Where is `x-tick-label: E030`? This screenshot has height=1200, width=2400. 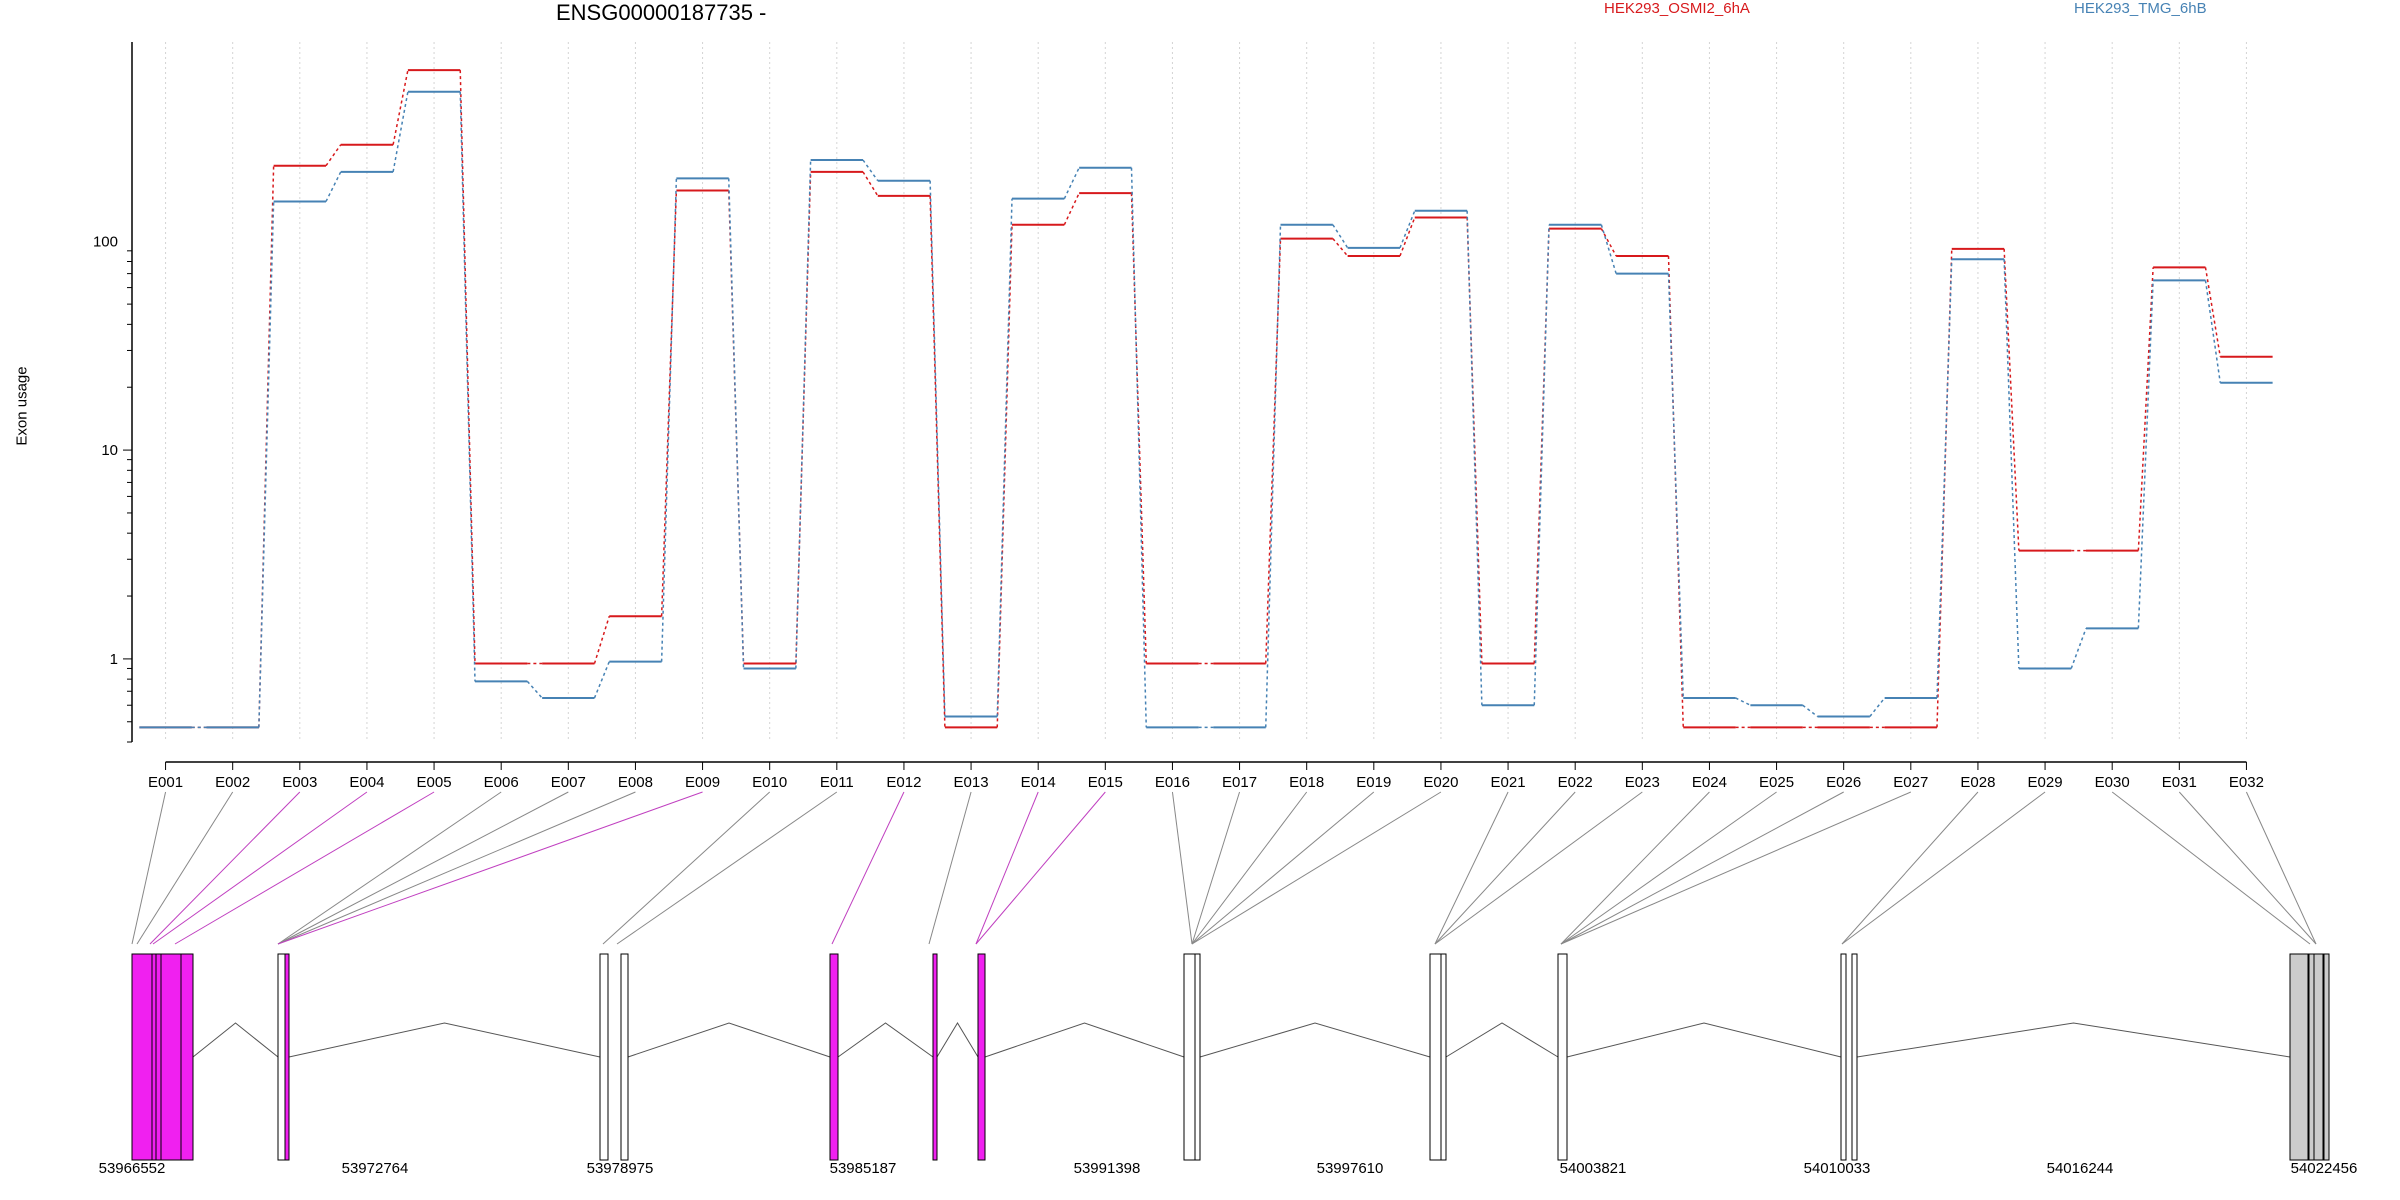 x-tick-label: E030 is located at coordinates (2112, 782).